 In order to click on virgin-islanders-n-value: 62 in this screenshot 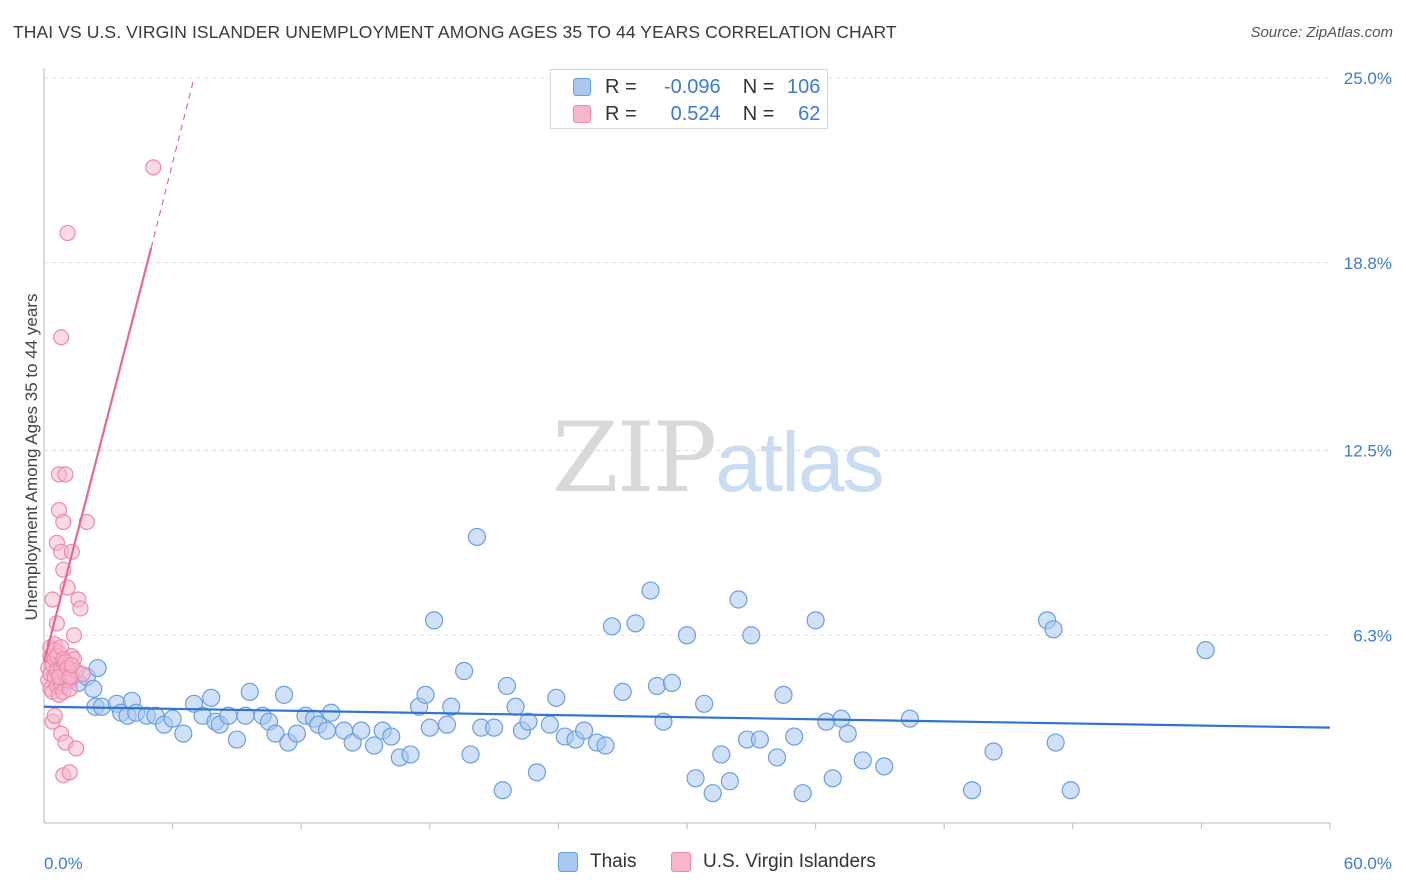, I will do `click(809, 113)`.